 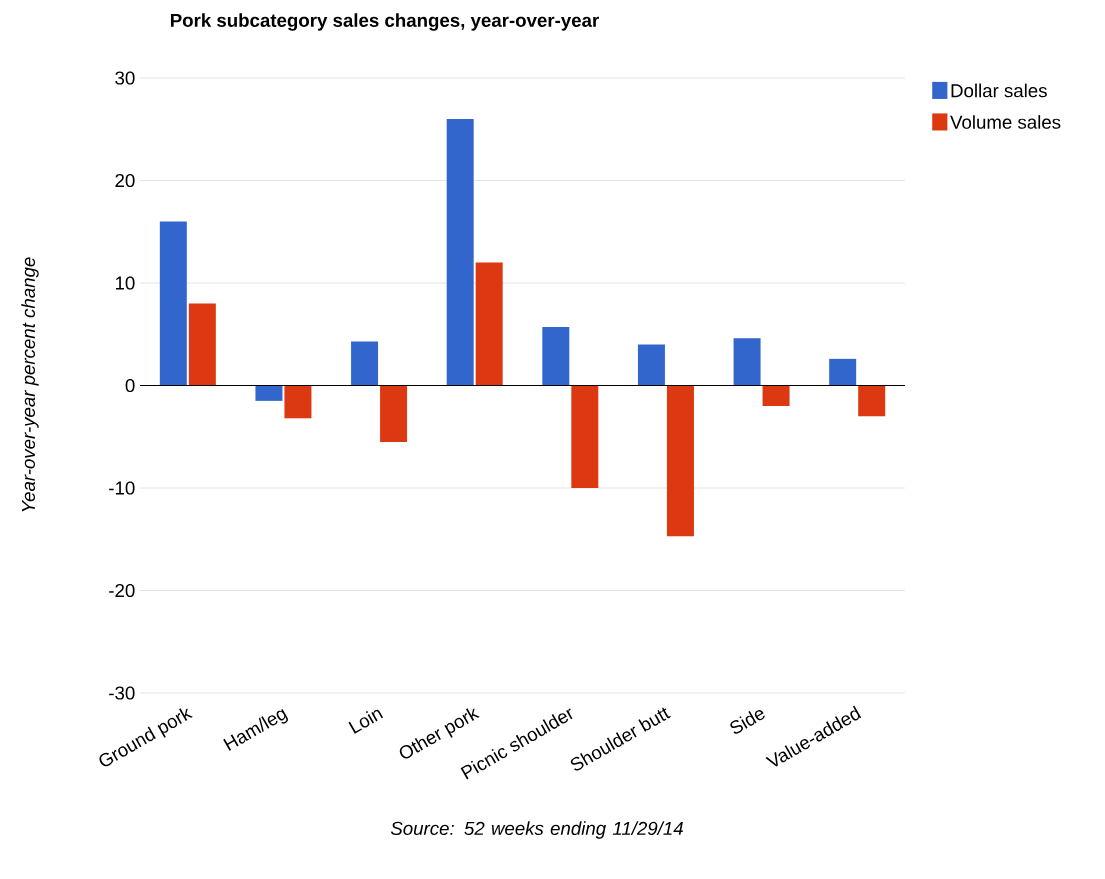 What do you see at coordinates (125, 283) in the screenshot?
I see `y-tick-label: 10` at bounding box center [125, 283].